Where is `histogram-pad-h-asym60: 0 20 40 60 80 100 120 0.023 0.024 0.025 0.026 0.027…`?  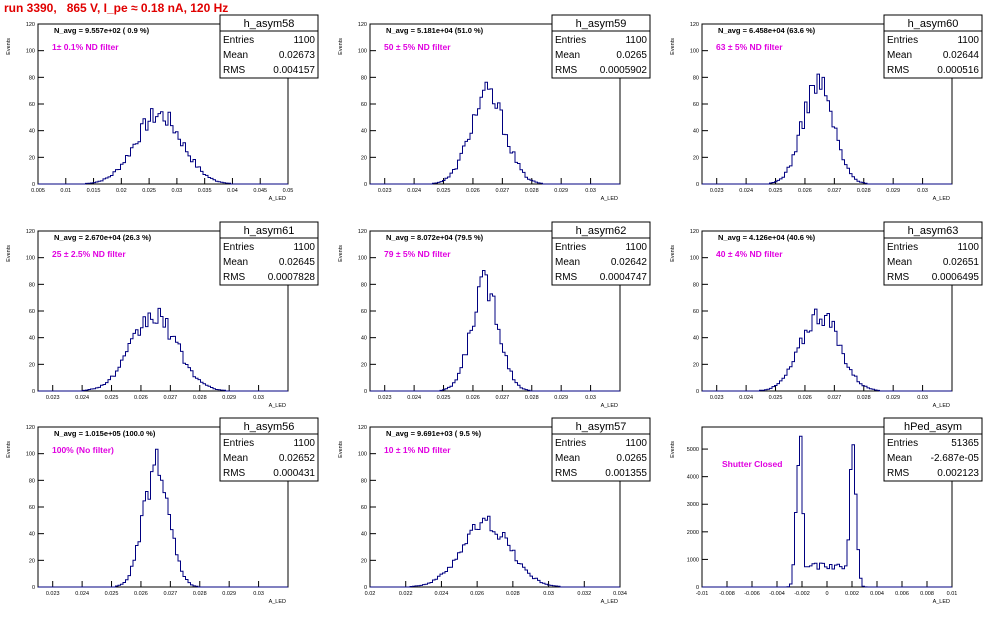 histogram-pad-h-asym60: 0 20 40 60 80 100 120 0.023 0.024 0.025 0.026 0.027… is located at coordinates (829, 115).